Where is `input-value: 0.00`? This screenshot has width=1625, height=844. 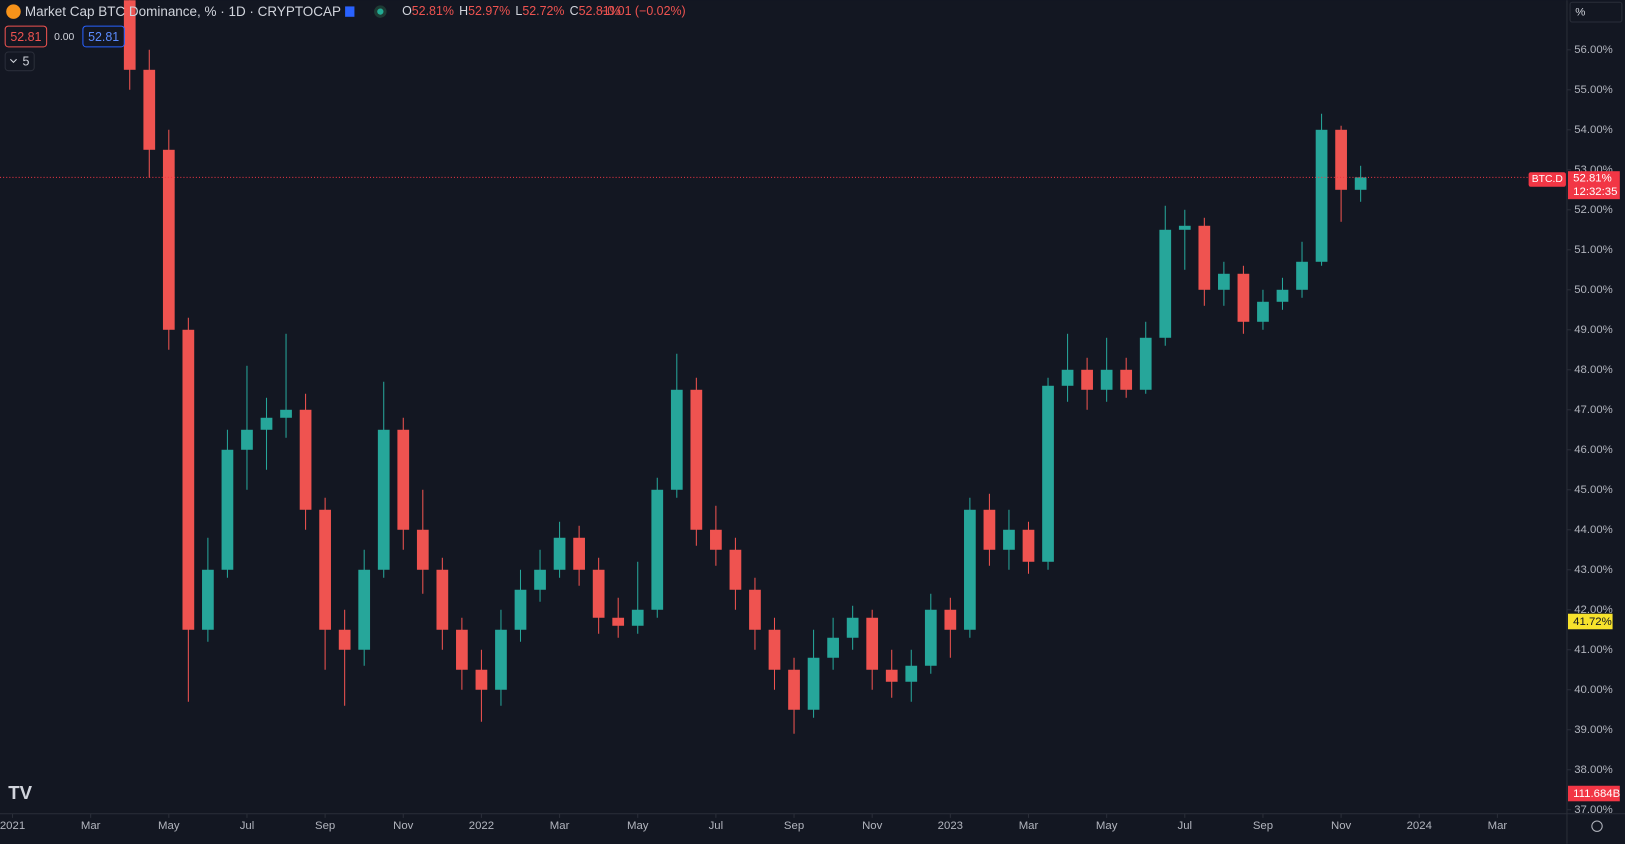 input-value: 0.00 is located at coordinates (64, 37).